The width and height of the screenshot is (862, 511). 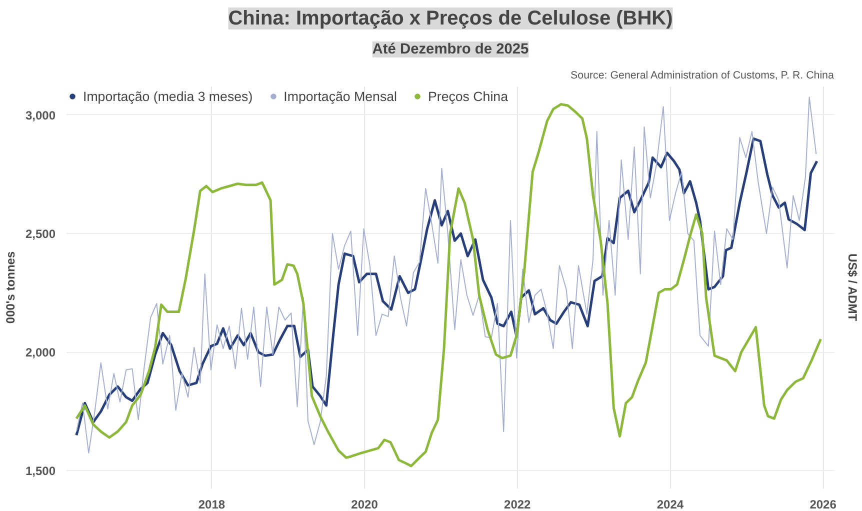 I want to click on y-tick-label: 2,500, so click(x=40, y=234).